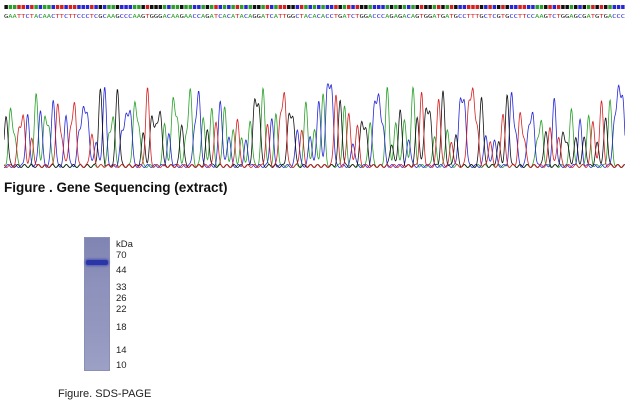 This screenshot has height=407, width=631. What do you see at coordinates (121, 327) in the screenshot?
I see `marker-label: 18` at bounding box center [121, 327].